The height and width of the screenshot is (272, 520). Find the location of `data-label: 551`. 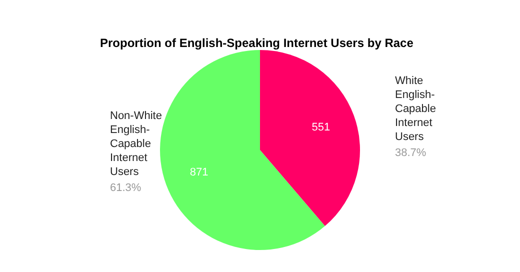

data-label: 551 is located at coordinates (321, 128).